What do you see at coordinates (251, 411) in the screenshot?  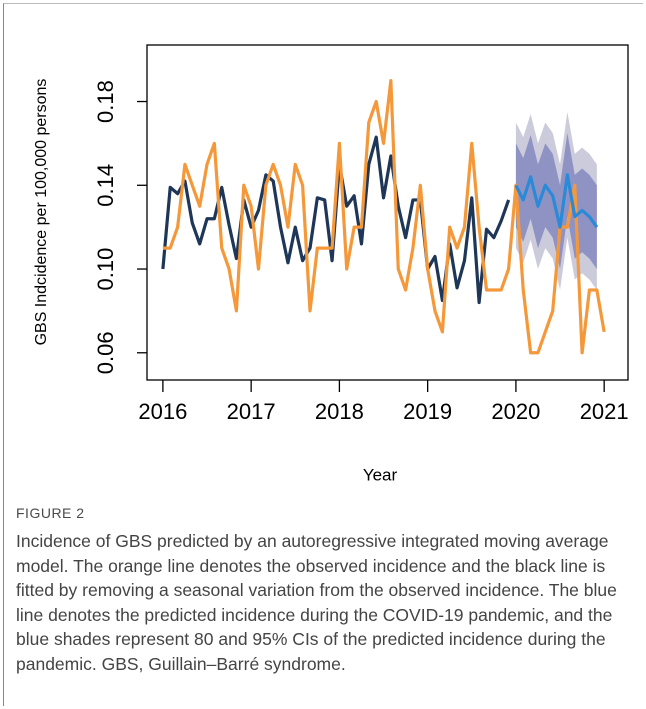 I see `x-tick-label: 2017` at bounding box center [251, 411].